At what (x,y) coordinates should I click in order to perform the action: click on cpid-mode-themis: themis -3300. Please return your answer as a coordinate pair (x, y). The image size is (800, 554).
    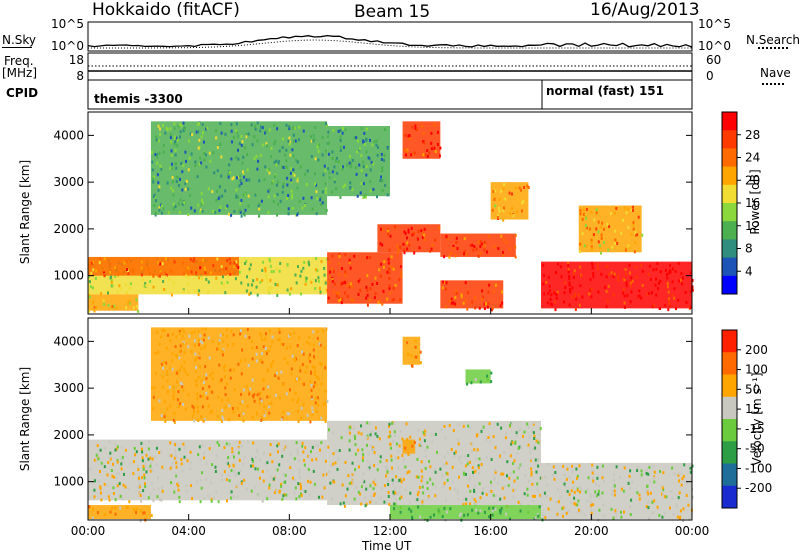
    Looking at the image, I should click on (138, 99).